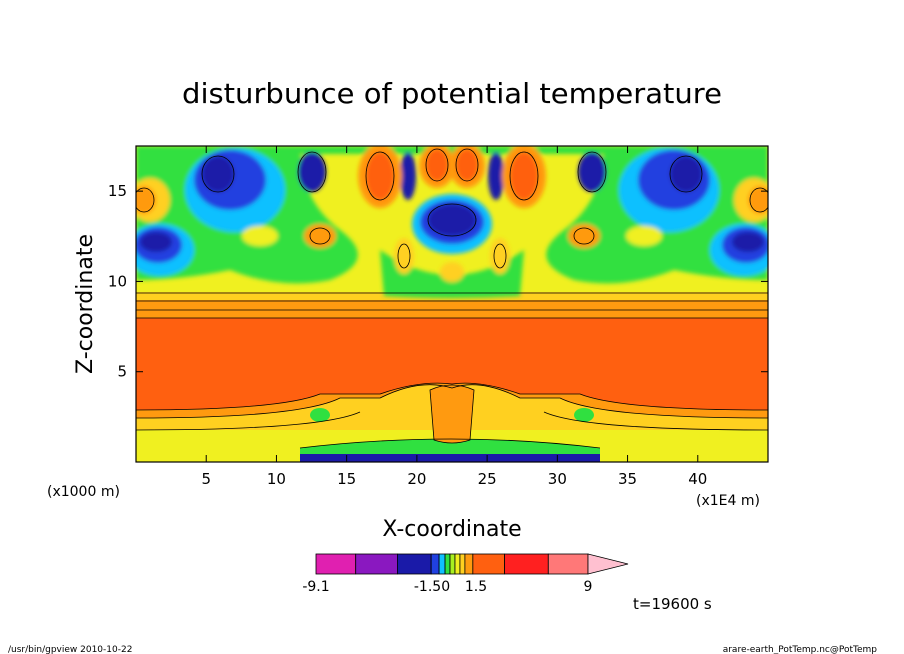 This screenshot has width=904, height=654. I want to click on x-tick-label: 5, so click(206, 479).